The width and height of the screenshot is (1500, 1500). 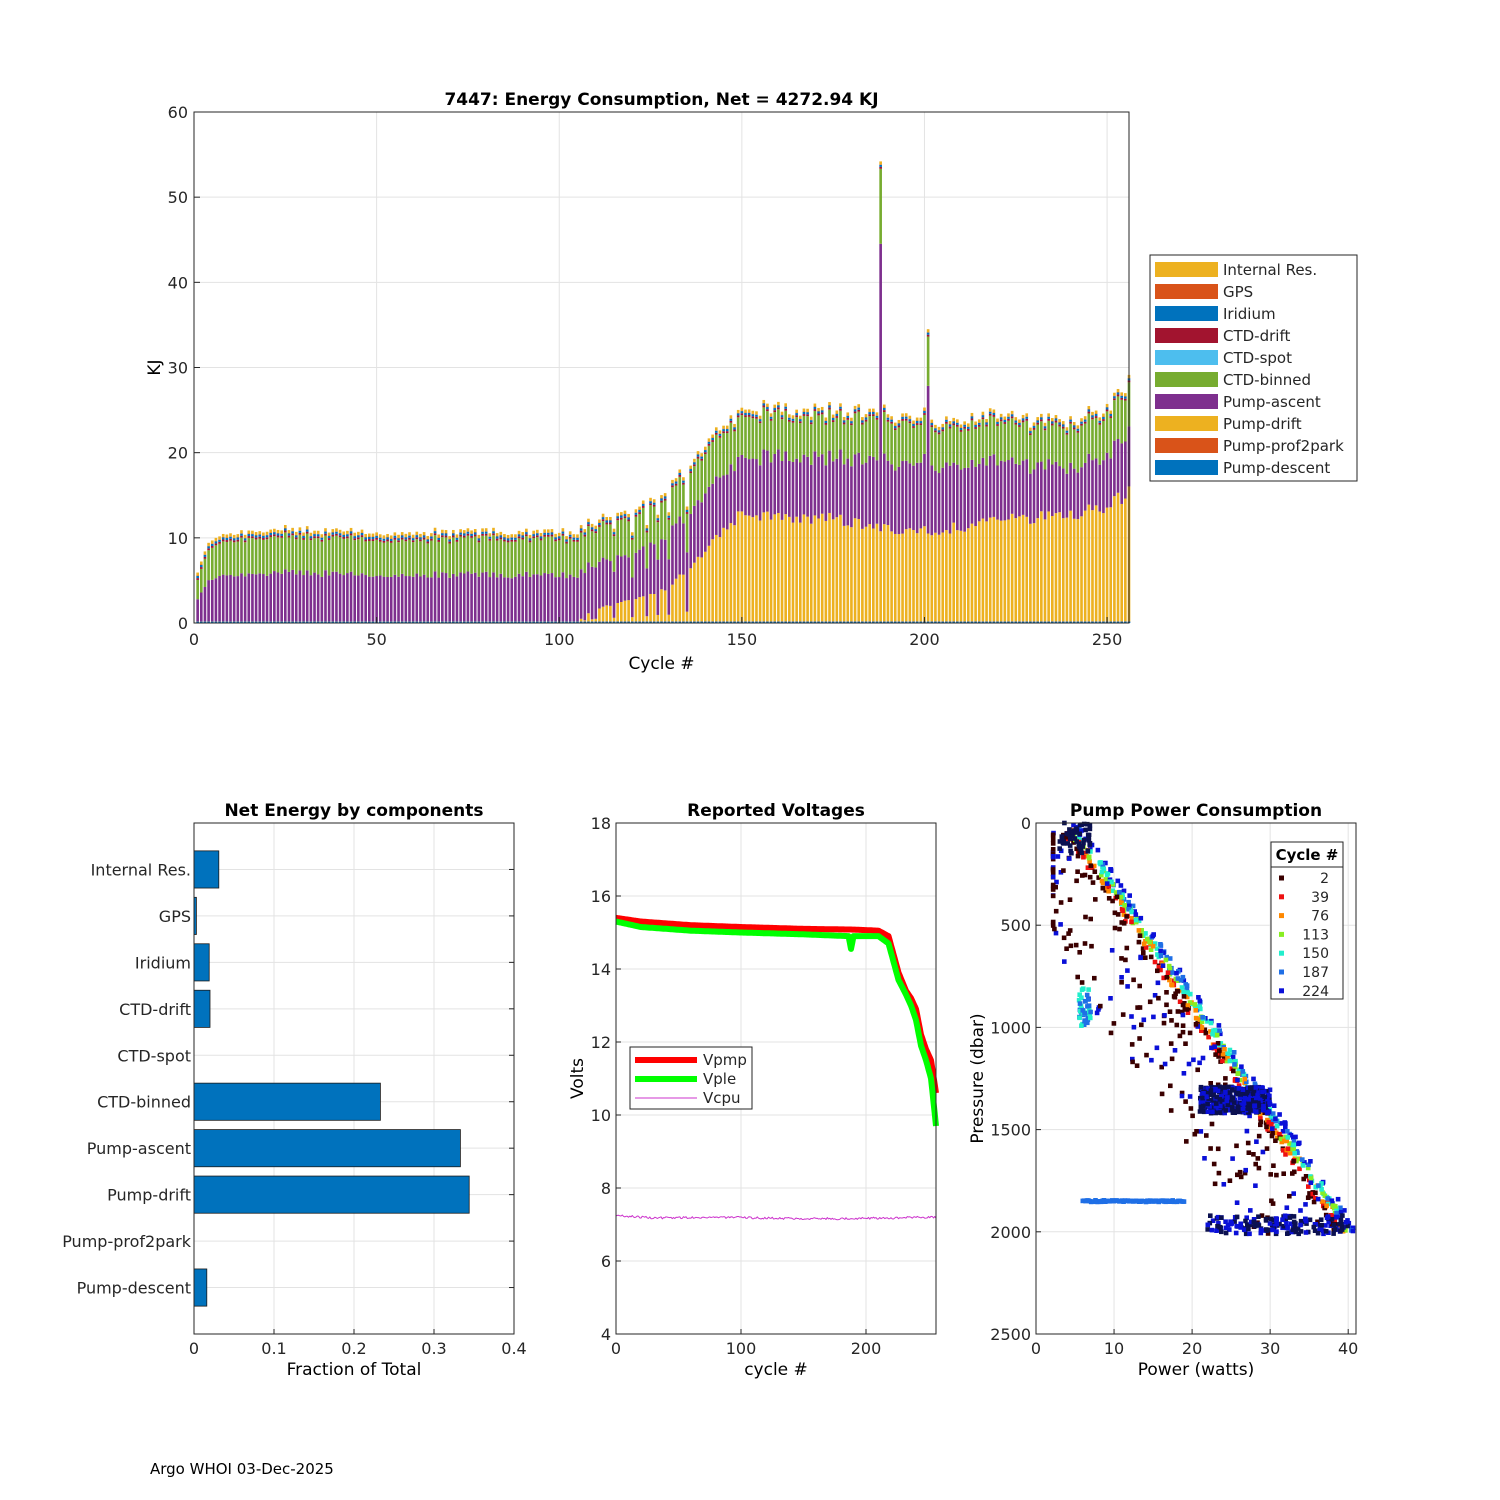 I want to click on pump-legend-title: Cycle #, so click(x=1307, y=855).